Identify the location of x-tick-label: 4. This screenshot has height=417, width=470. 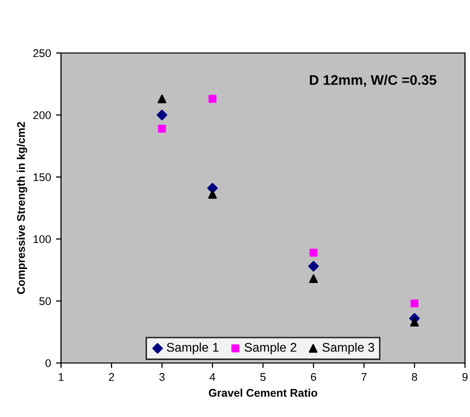
(213, 377).